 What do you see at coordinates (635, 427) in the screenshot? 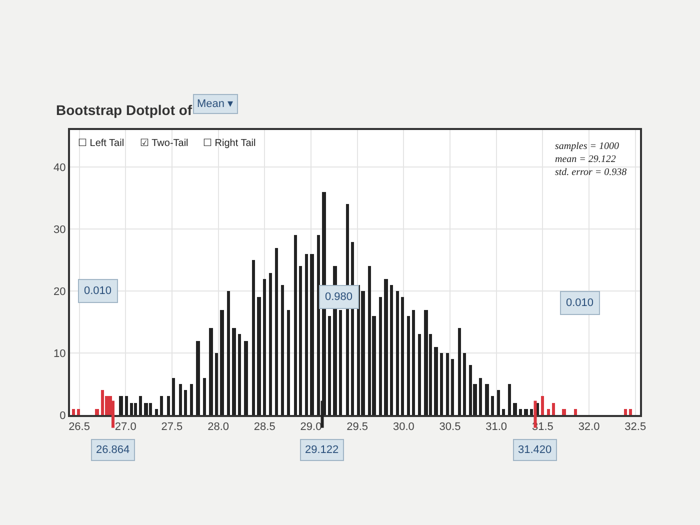
I see `x-tick-label: 32.5` at bounding box center [635, 427].